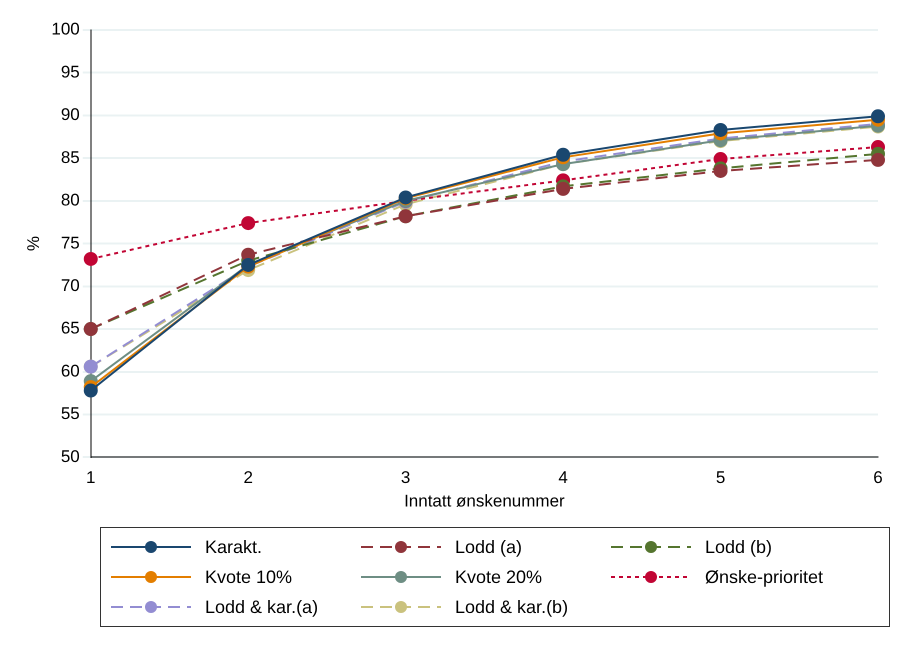  What do you see at coordinates (261, 607) in the screenshot?
I see `legend-label: Lodd & kar.(a)` at bounding box center [261, 607].